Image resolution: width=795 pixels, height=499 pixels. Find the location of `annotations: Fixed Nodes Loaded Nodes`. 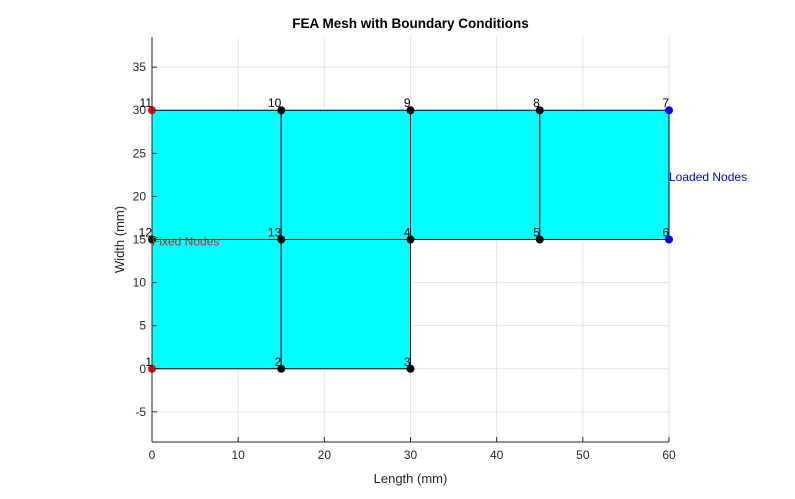

annotations: Fixed Nodes Loaded Nodes is located at coordinates (449, 209).